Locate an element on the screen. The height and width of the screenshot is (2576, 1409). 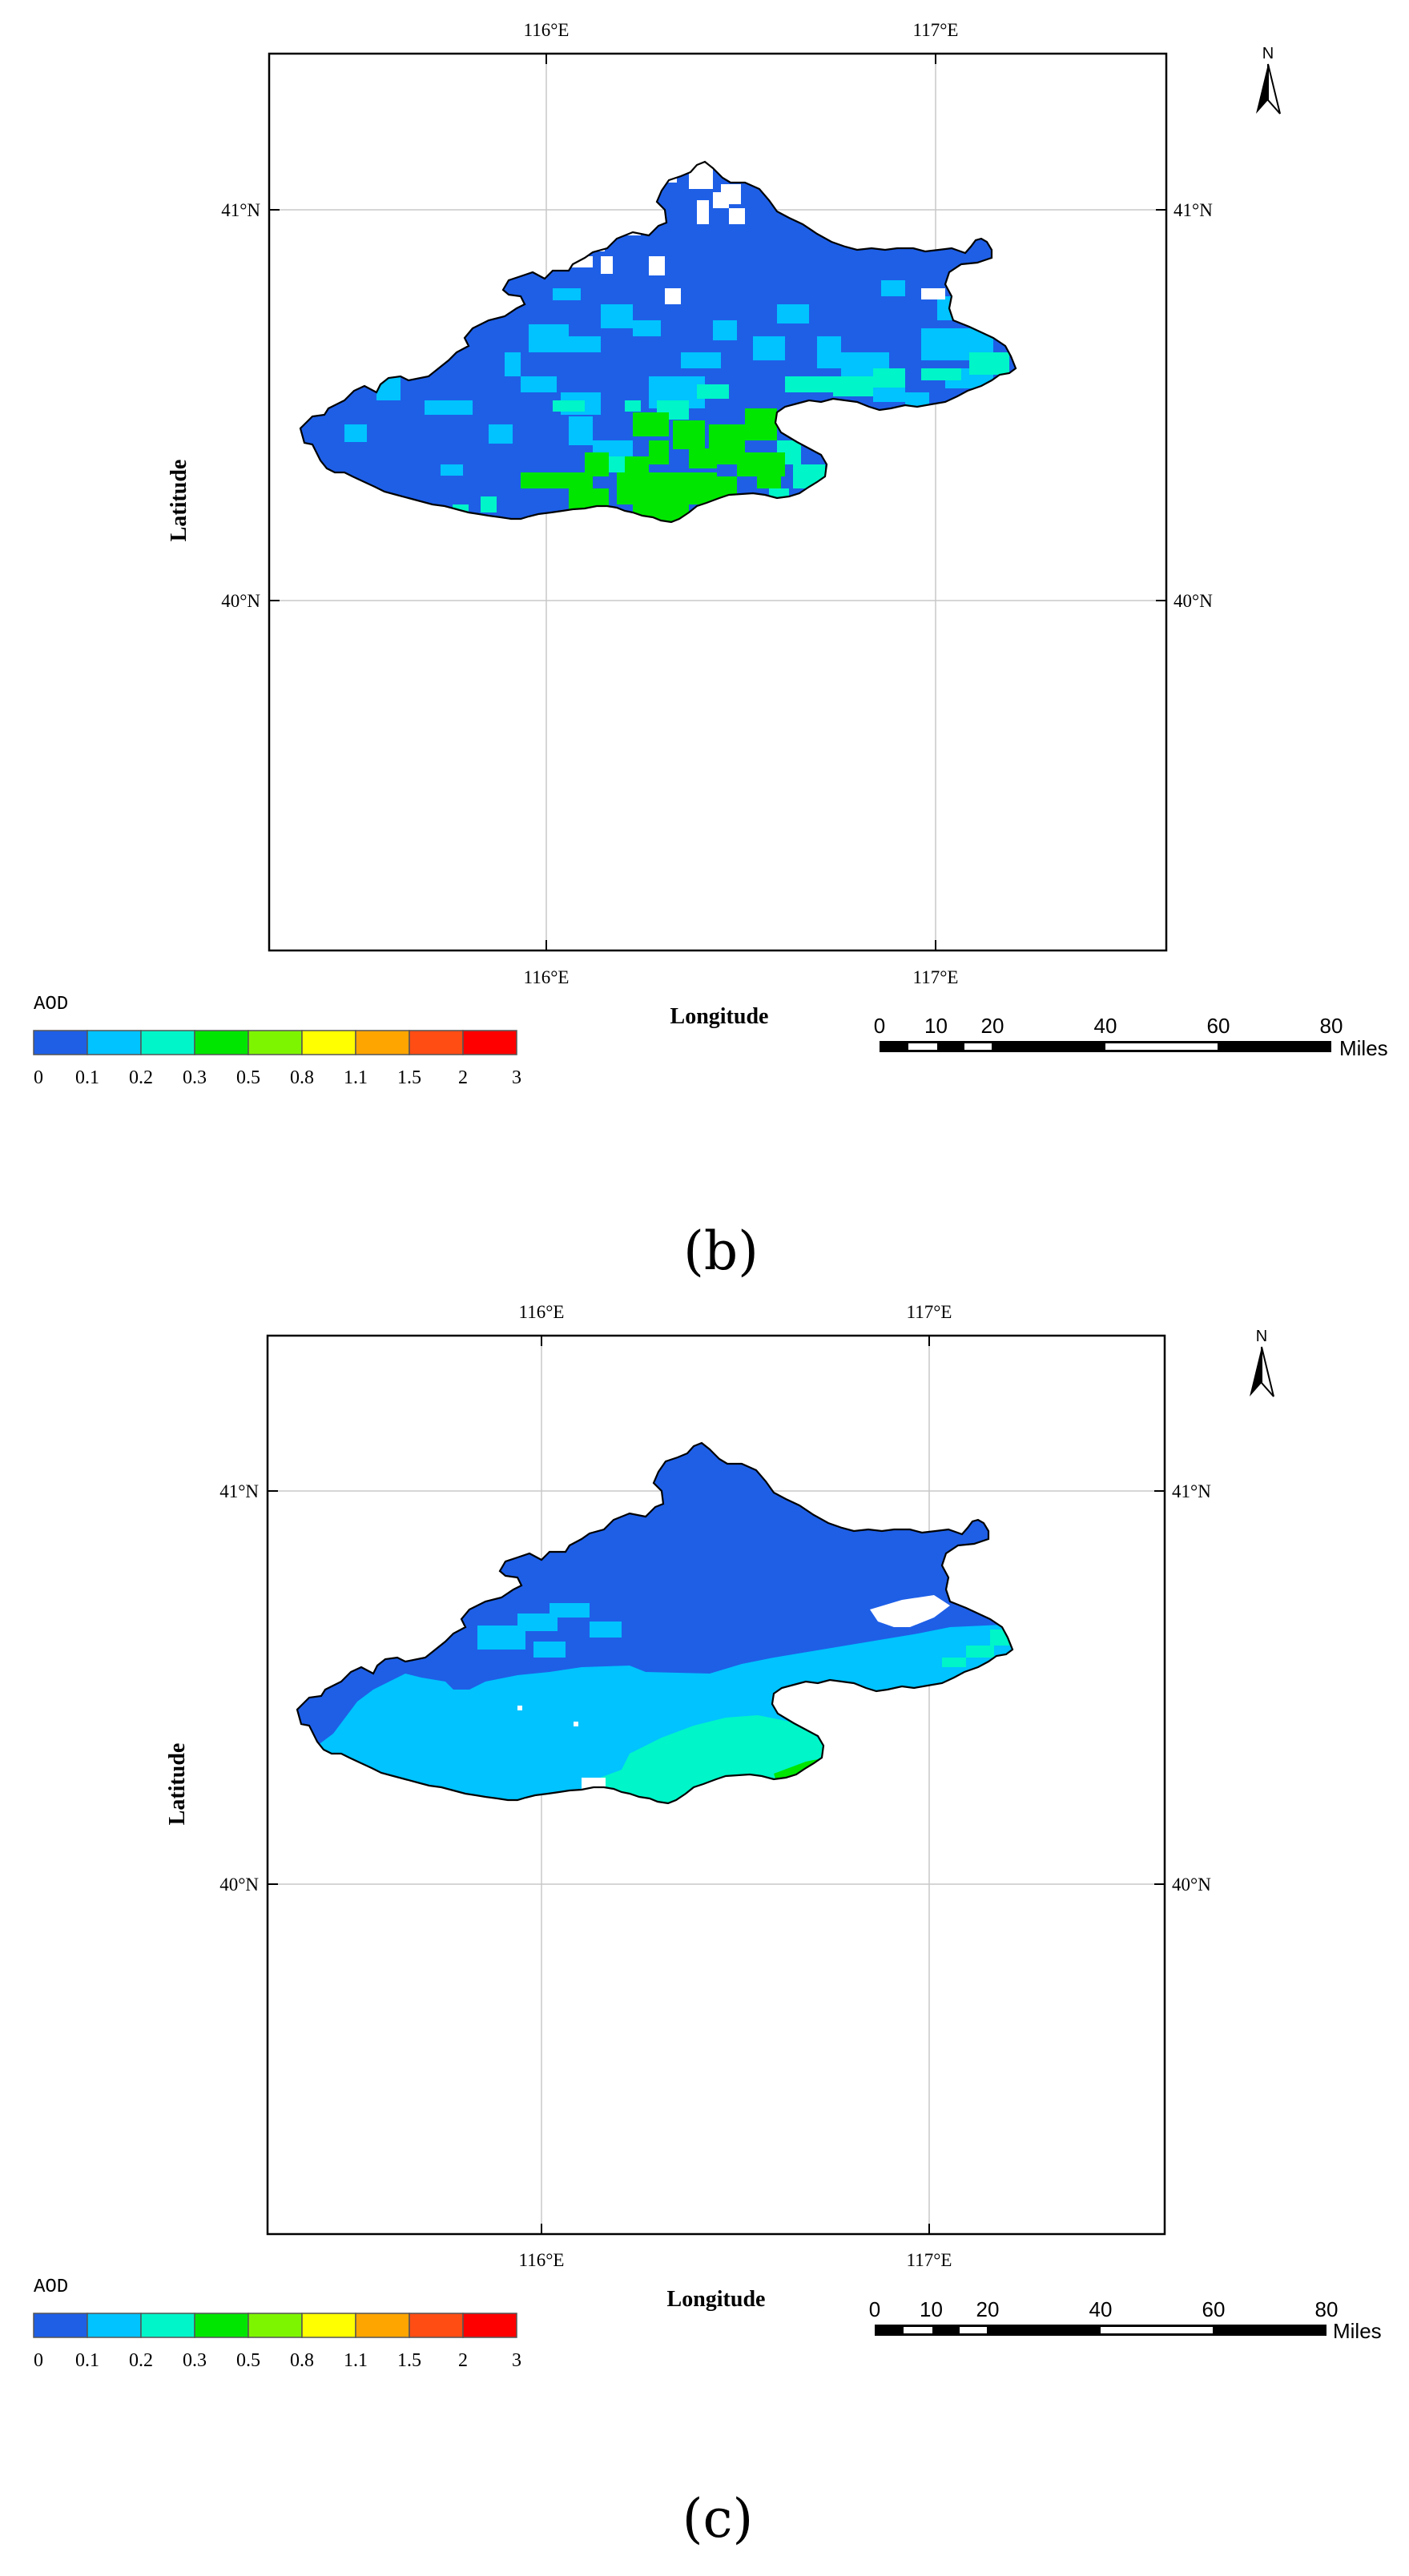
panel-label-c: (c) is located at coordinates (717, 2519).